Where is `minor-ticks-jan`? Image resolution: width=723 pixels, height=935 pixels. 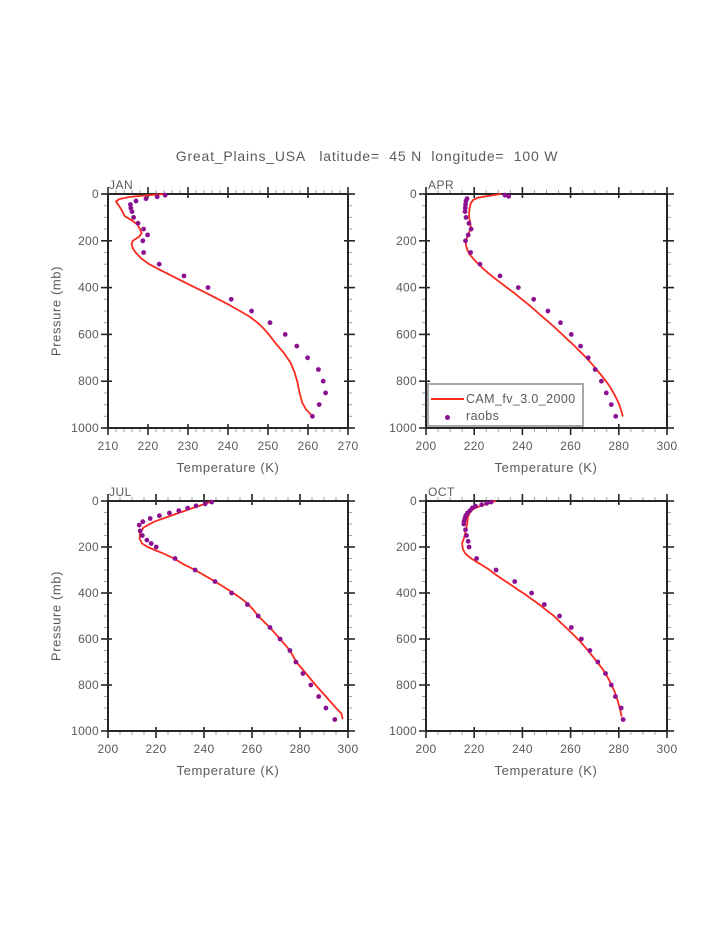
minor-ticks-jan is located at coordinates (228, 311).